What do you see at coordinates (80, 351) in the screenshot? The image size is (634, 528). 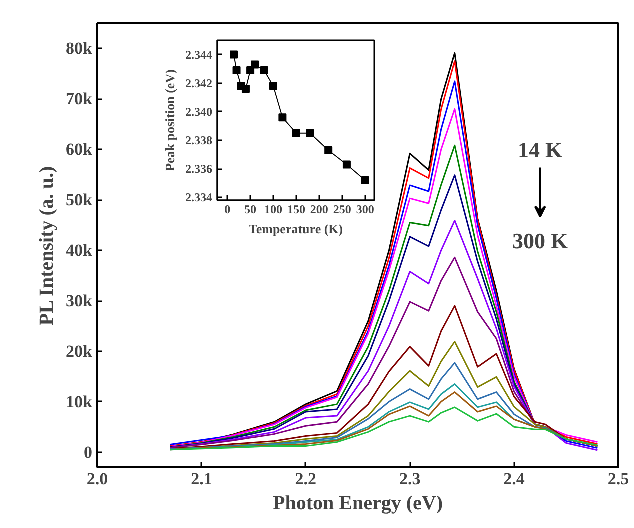 I see `y-tick-label: 20k` at bounding box center [80, 351].